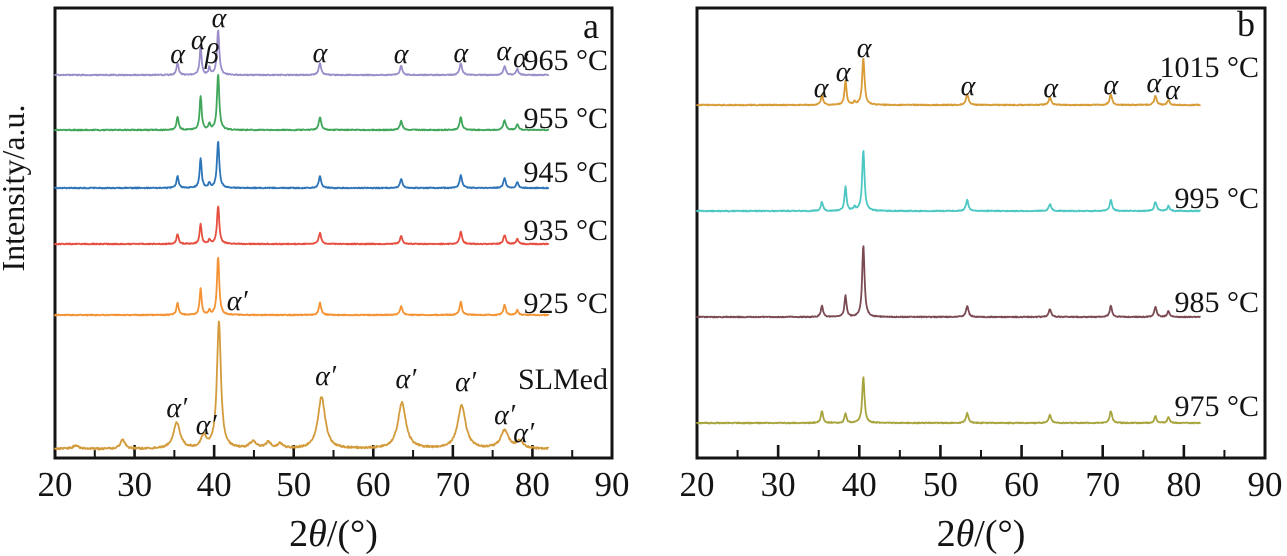  What do you see at coordinates (565, 230) in the screenshot?
I see `series-label: 935 °C` at bounding box center [565, 230].